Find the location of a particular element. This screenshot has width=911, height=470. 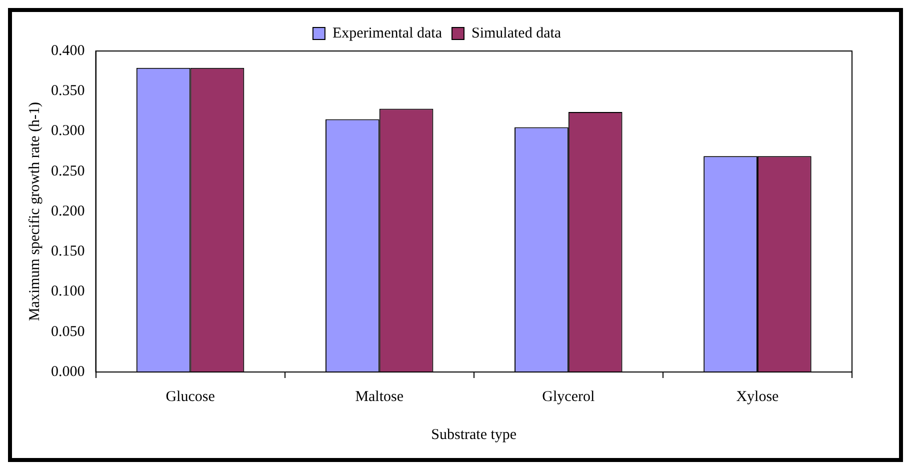

y-axis-title: Maximum specific growth rate (h-1) is located at coordinates (34, 212).